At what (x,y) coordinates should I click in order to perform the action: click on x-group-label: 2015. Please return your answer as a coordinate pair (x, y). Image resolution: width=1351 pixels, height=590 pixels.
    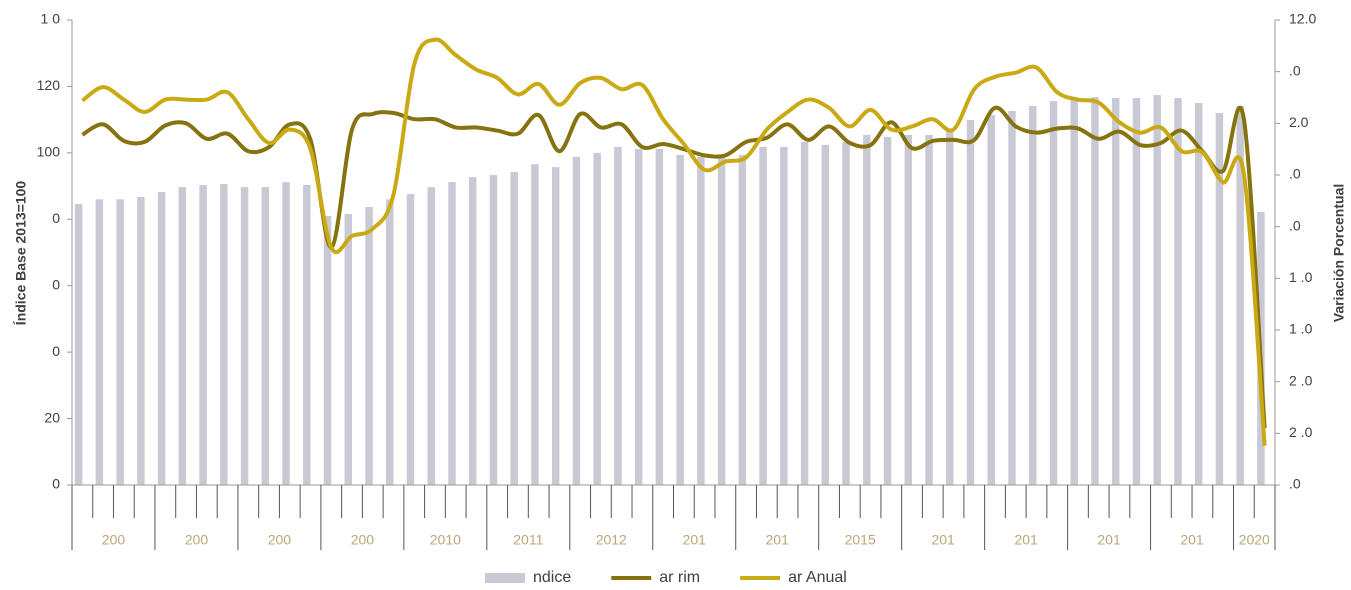
    Looking at the image, I should click on (860, 540).